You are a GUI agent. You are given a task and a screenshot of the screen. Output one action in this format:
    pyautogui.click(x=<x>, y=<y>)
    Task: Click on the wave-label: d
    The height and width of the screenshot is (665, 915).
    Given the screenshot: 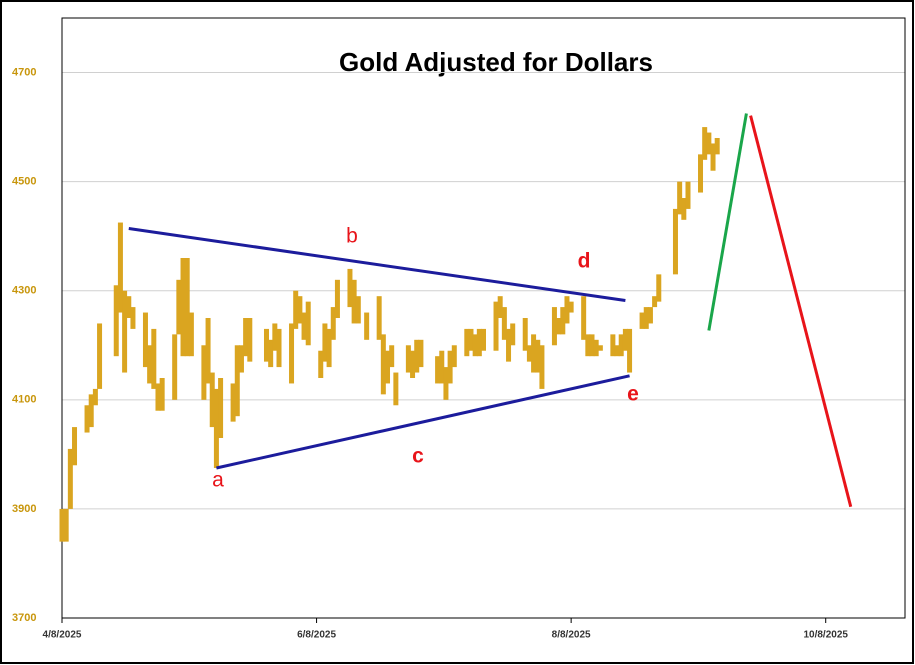 What is the action you would take?
    pyautogui.click(x=584, y=261)
    